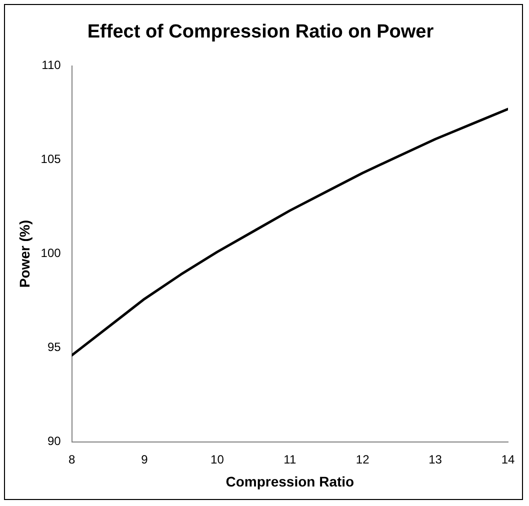 Image resolution: width=529 pixels, height=506 pixels. What do you see at coordinates (72, 459) in the screenshot?
I see `x-tick-label: 8` at bounding box center [72, 459].